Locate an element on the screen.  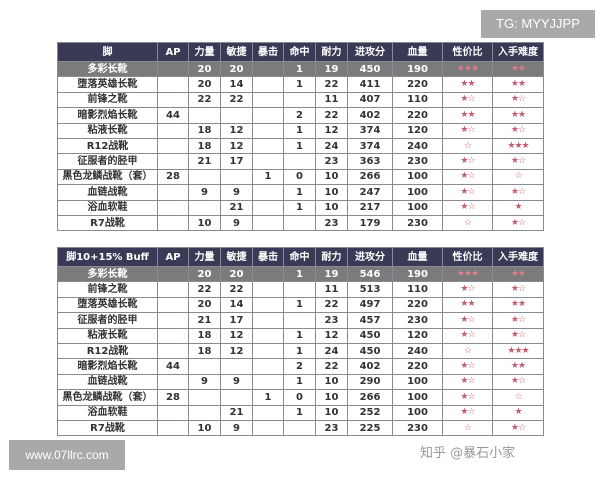
stat-cell: 513 is located at coordinates (370, 289).